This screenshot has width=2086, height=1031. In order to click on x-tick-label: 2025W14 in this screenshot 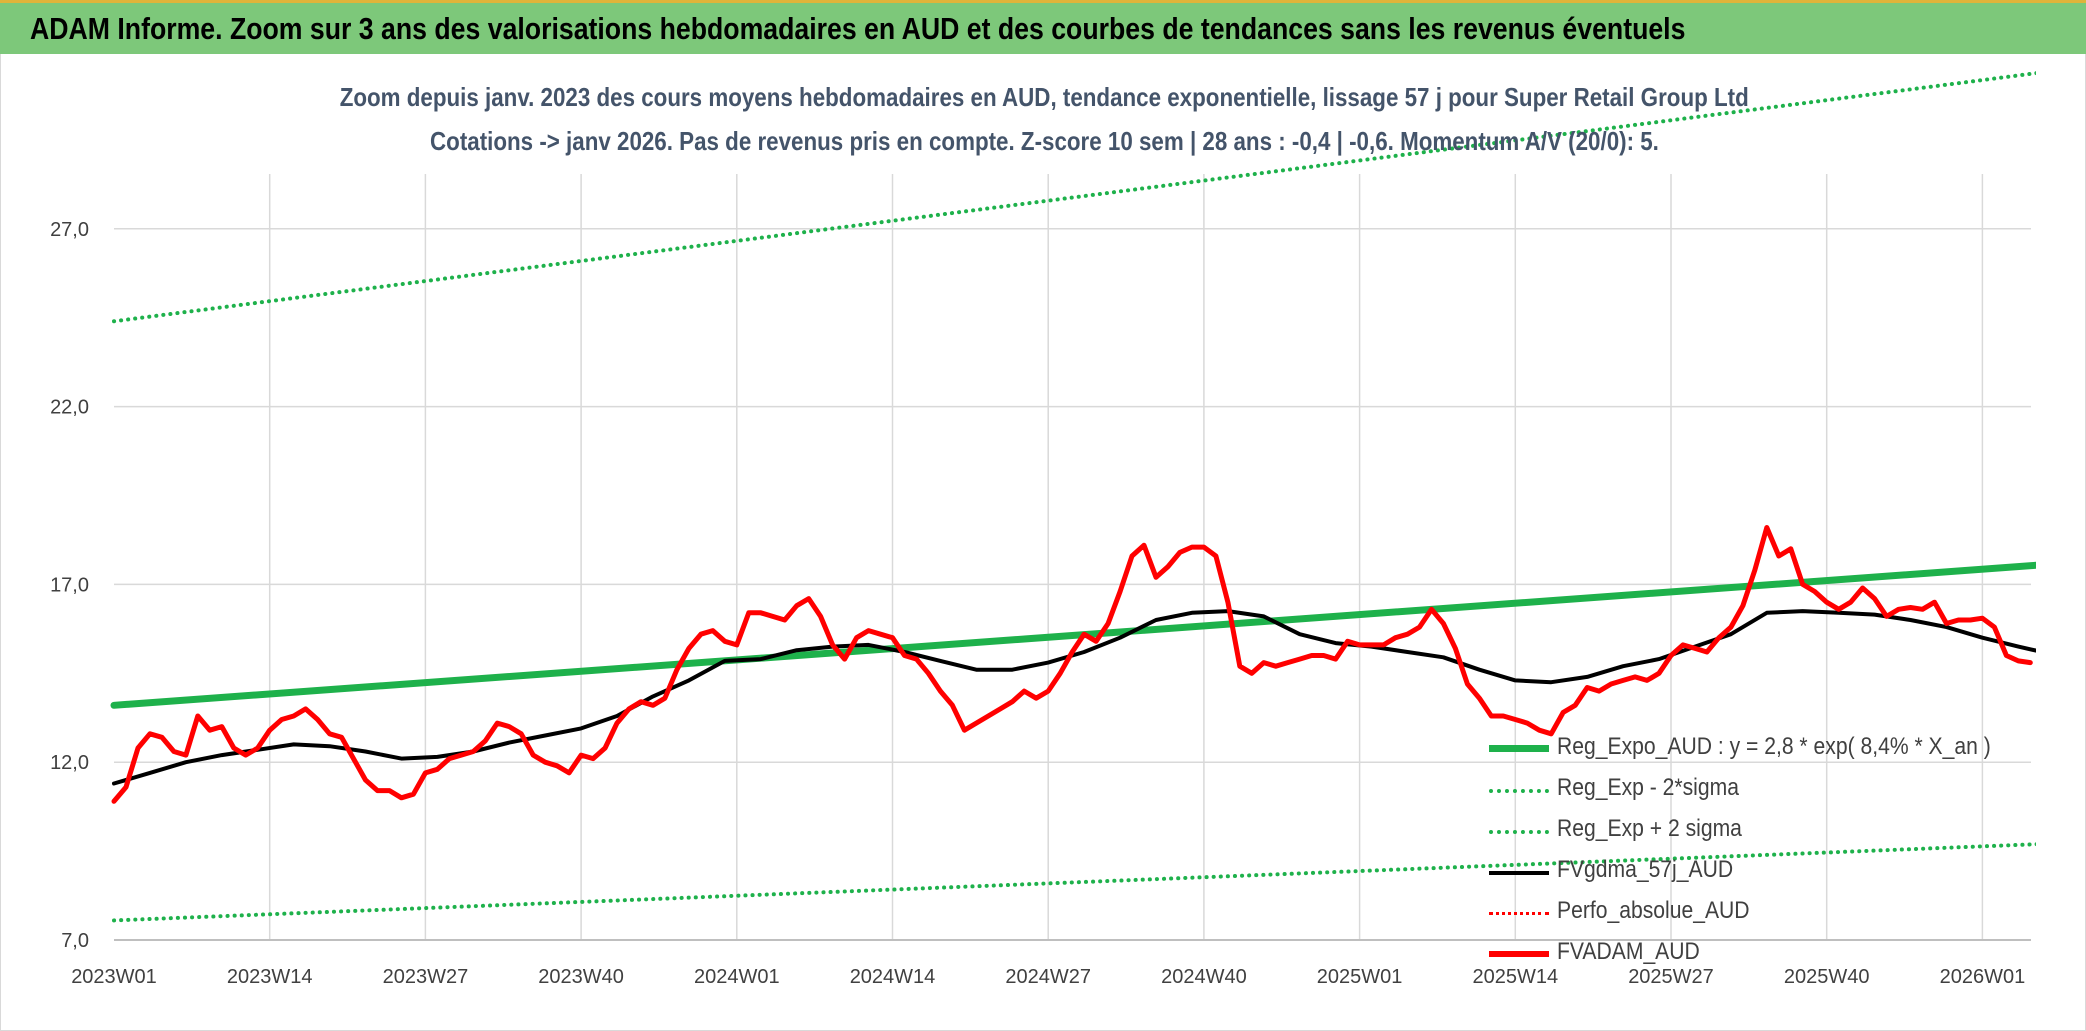, I will do `click(1515, 977)`.